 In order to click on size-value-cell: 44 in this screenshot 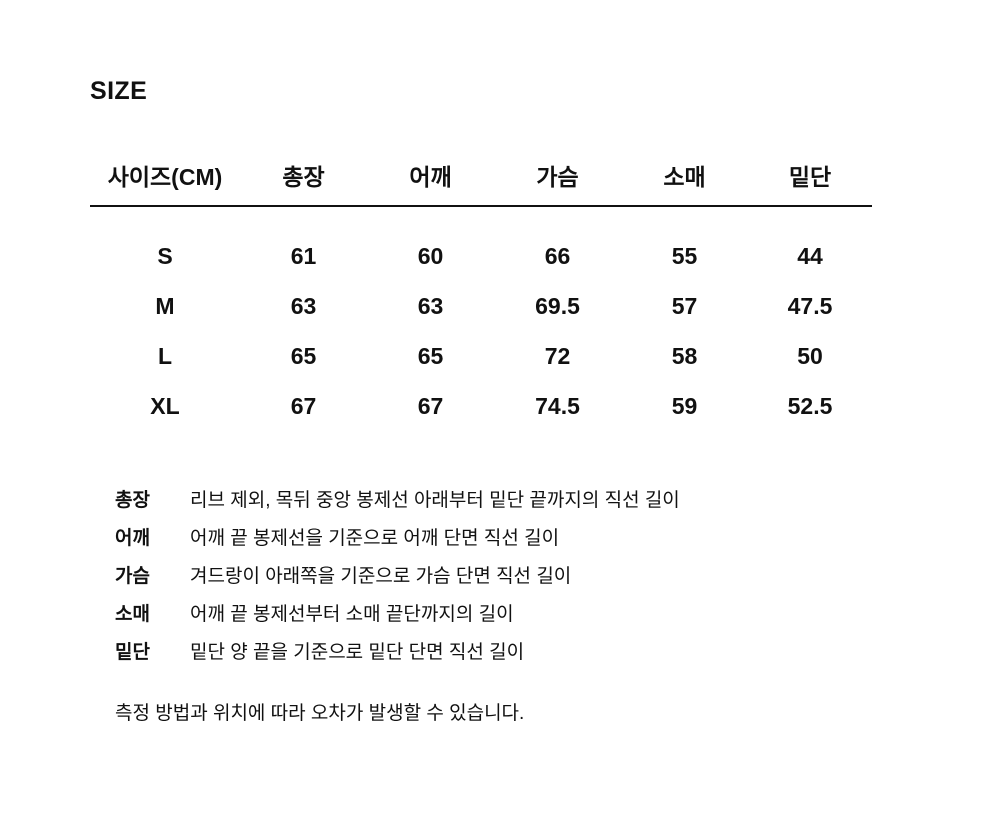, I will do `click(810, 255)`.